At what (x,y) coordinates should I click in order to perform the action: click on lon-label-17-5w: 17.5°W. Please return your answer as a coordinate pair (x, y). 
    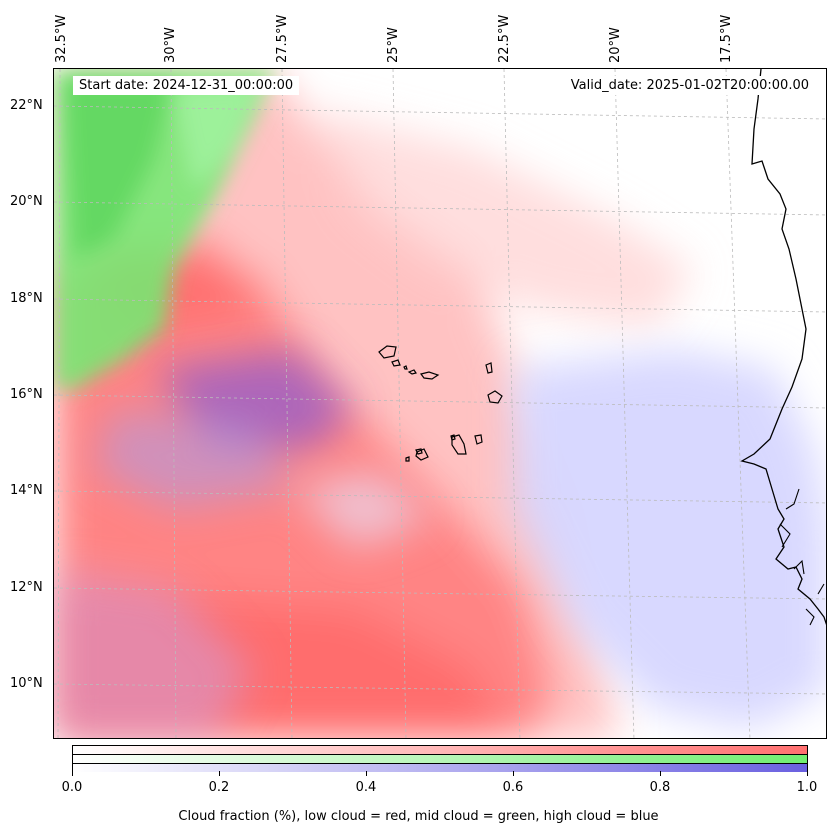
    Looking at the image, I should click on (726, 38).